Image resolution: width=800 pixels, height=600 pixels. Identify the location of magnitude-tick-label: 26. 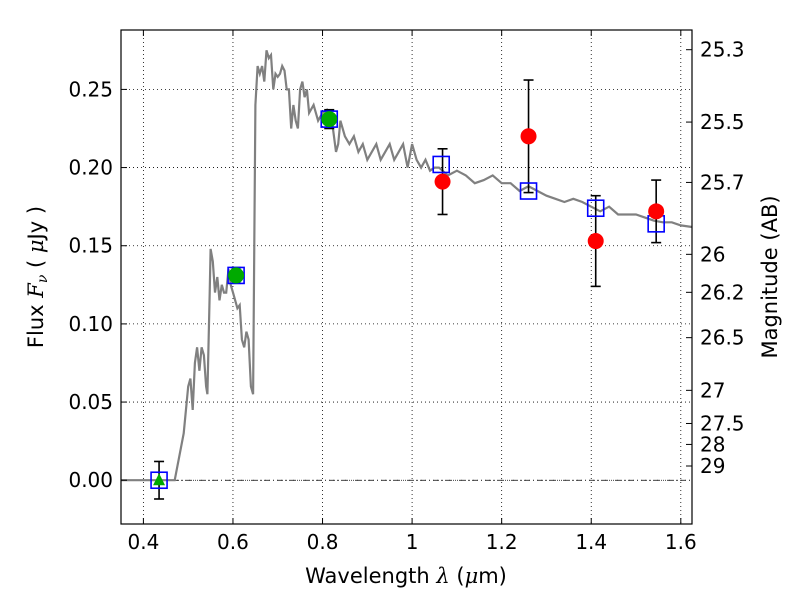
(712, 254).